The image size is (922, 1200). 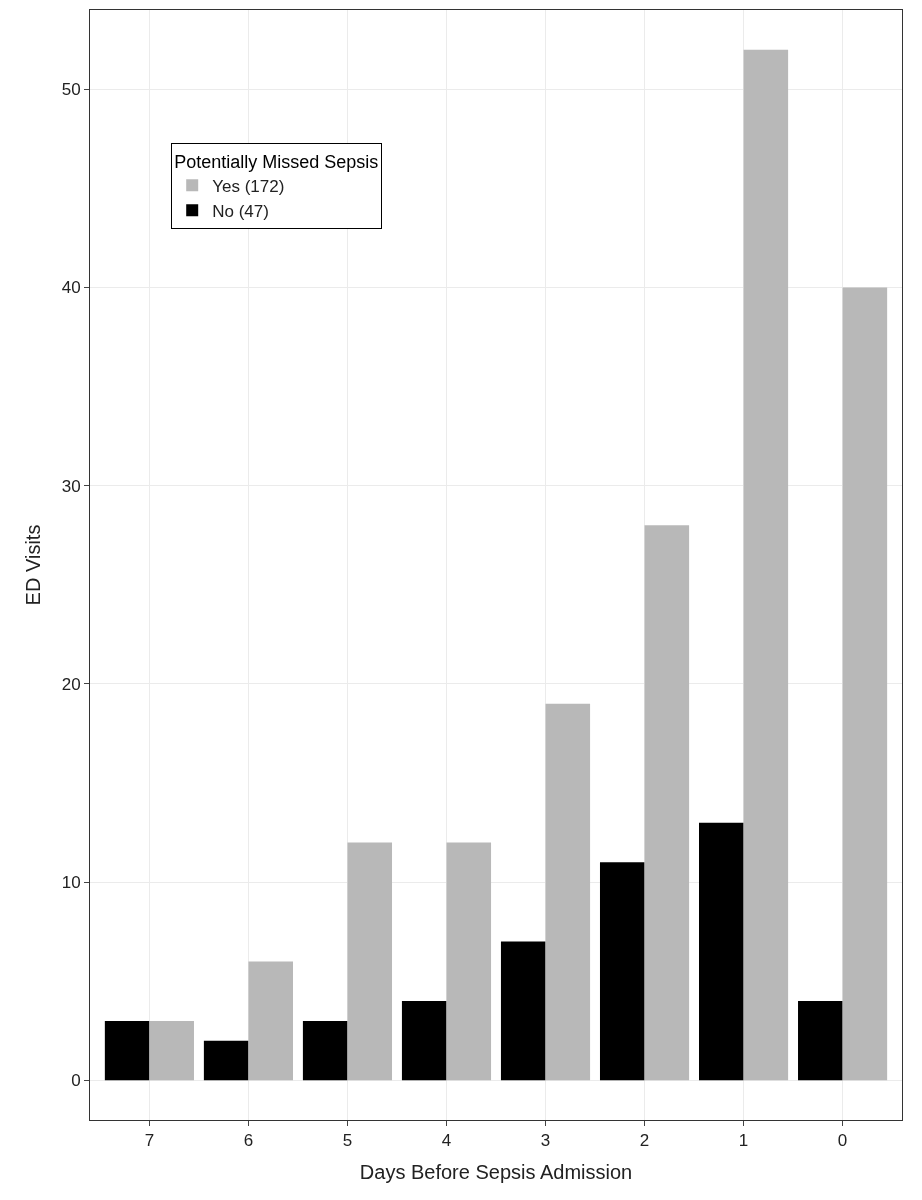 What do you see at coordinates (276, 161) in the screenshot?
I see `legend-title: Potentially Missed Sepsis` at bounding box center [276, 161].